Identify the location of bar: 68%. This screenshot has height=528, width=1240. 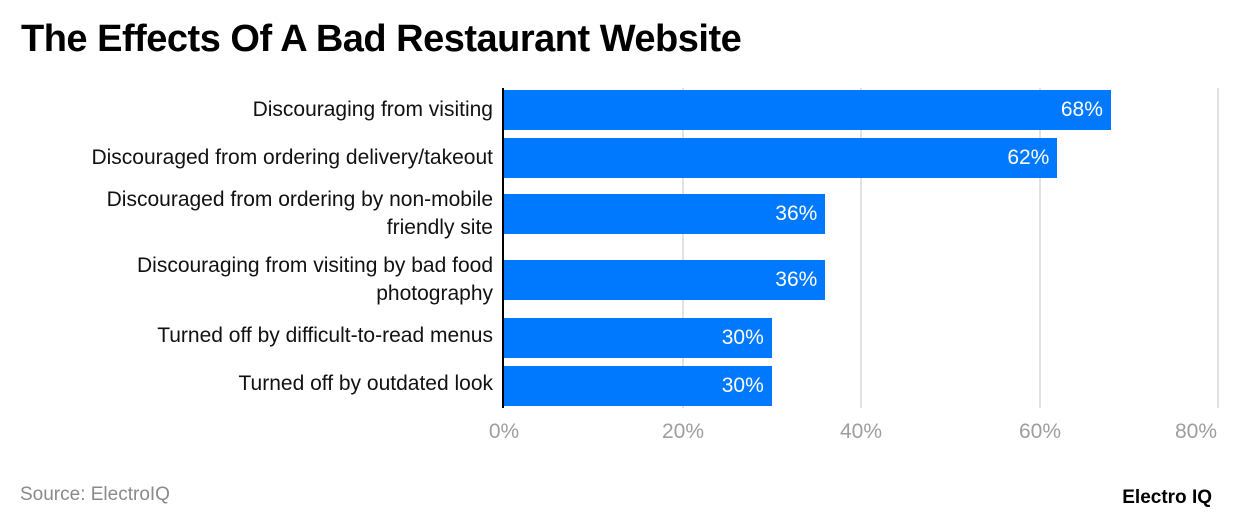
(807, 110).